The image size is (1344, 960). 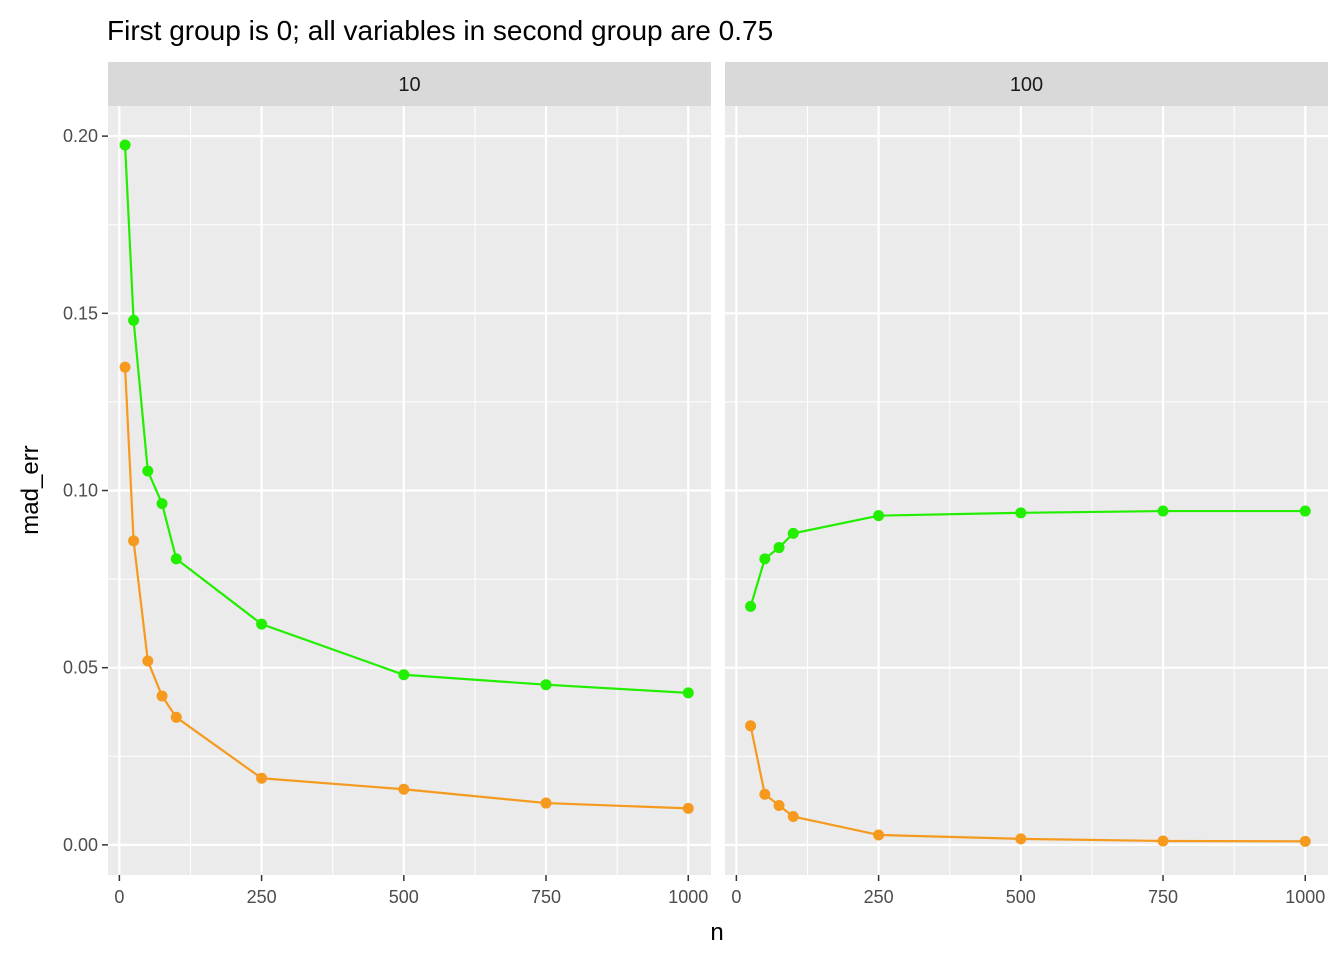 I want to click on y-tick-label: 0.10, so click(x=80, y=491).